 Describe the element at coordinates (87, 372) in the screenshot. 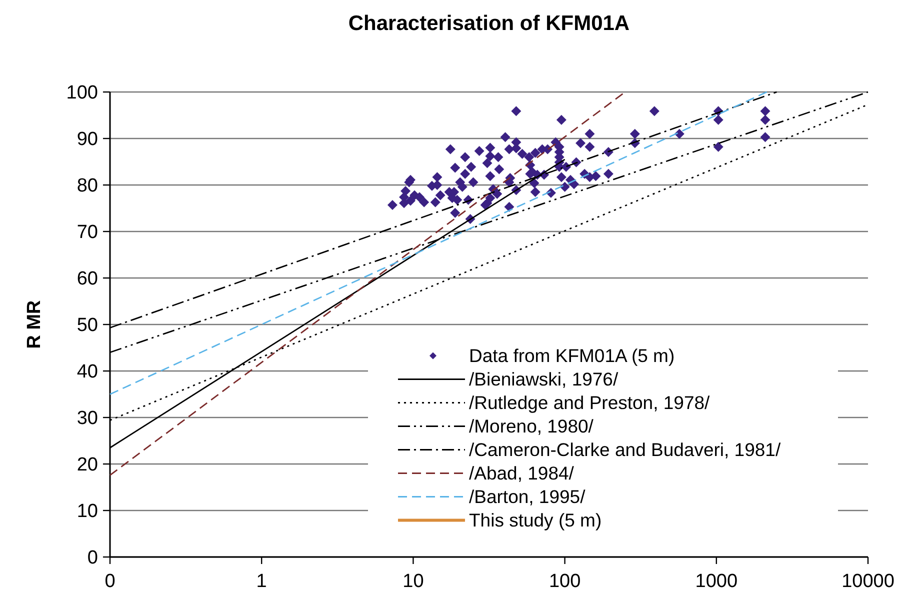

I see `y-tick-label: 40` at that location.